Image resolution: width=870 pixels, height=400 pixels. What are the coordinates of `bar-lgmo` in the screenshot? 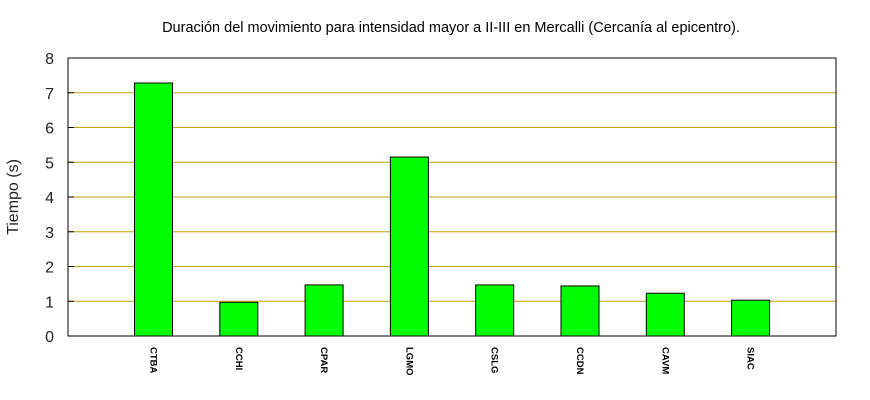 It's located at (409, 246).